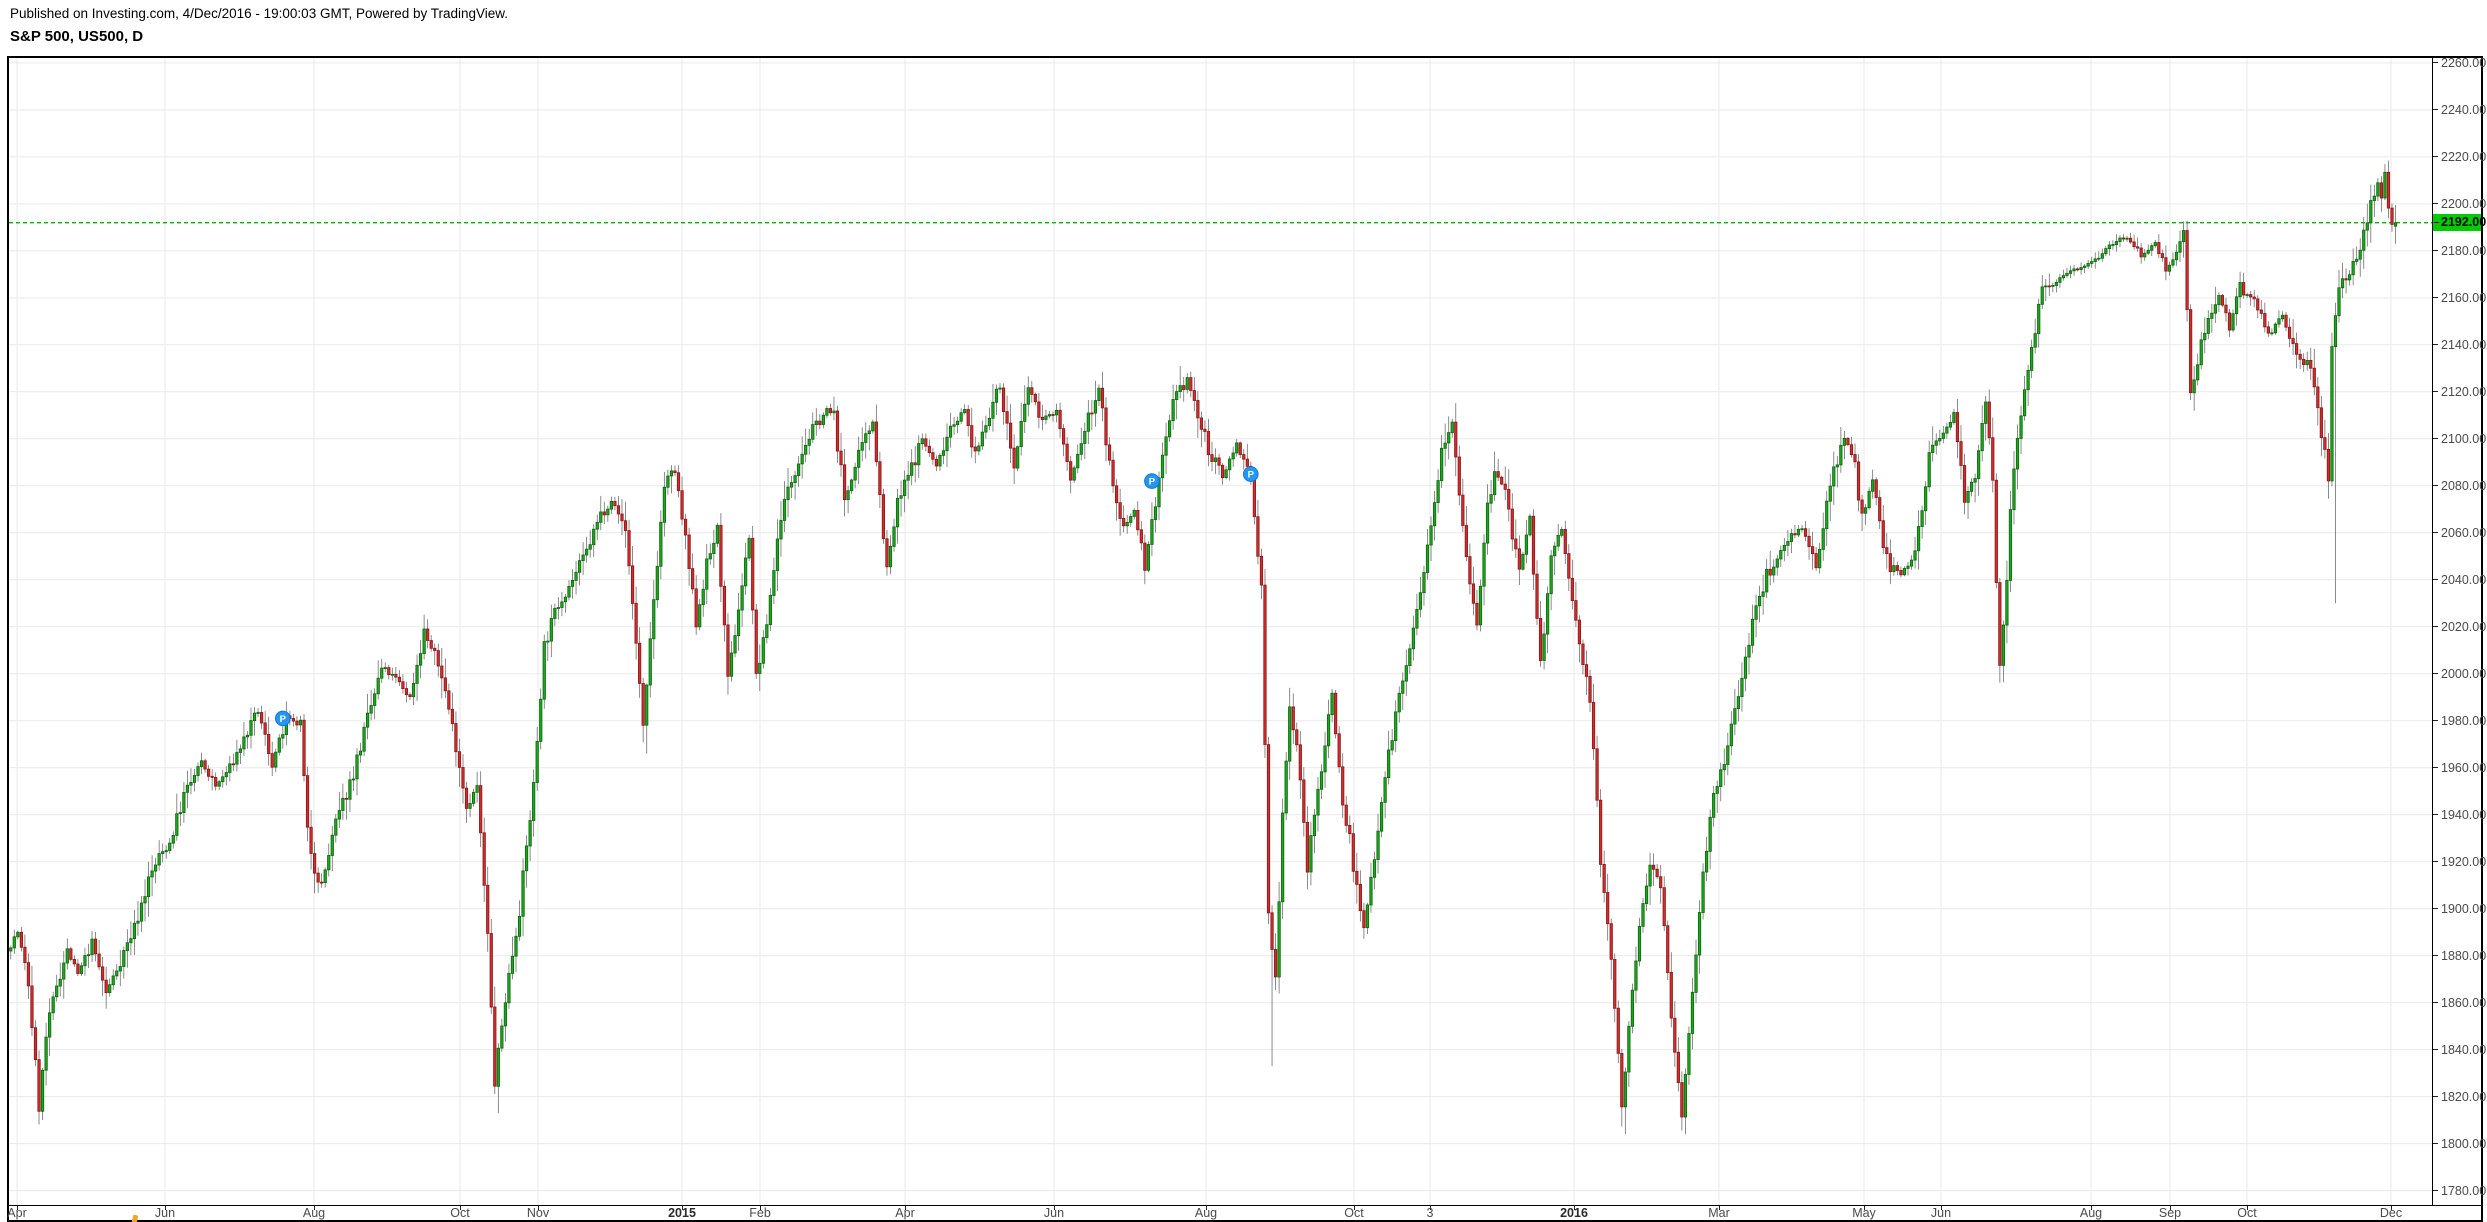  I want to click on time-tick-label: May, so click(1864, 1213).